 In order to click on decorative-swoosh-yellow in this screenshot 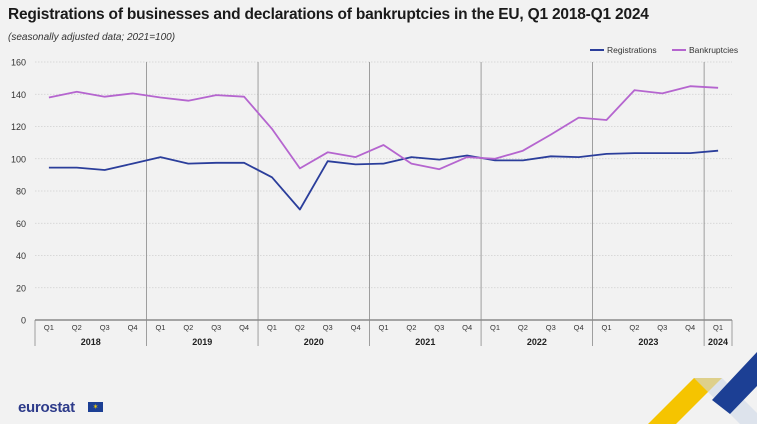, I will do `click(685, 401)`.